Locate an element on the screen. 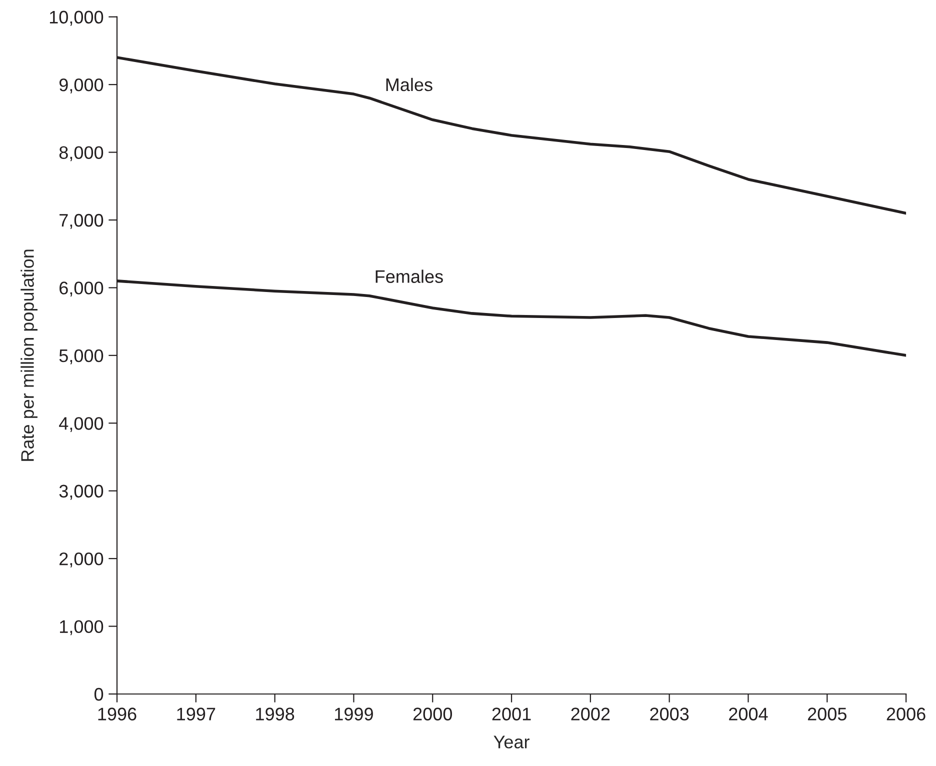 The image size is (936, 766). x-tick-label: 2006 is located at coordinates (906, 714).